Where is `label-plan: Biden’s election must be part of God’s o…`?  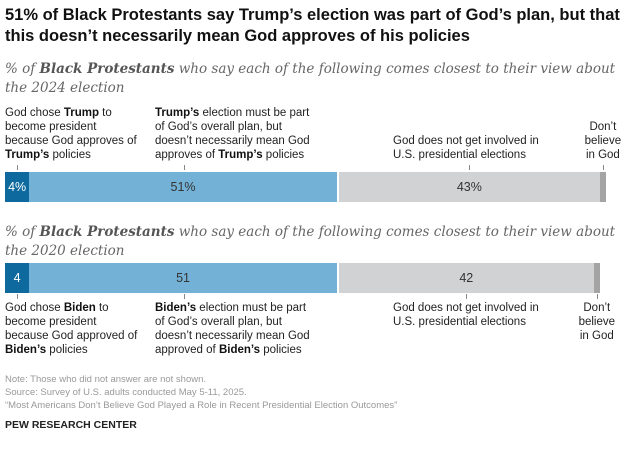 label-plan: Biden’s election must be part of God’s o… is located at coordinates (232, 329).